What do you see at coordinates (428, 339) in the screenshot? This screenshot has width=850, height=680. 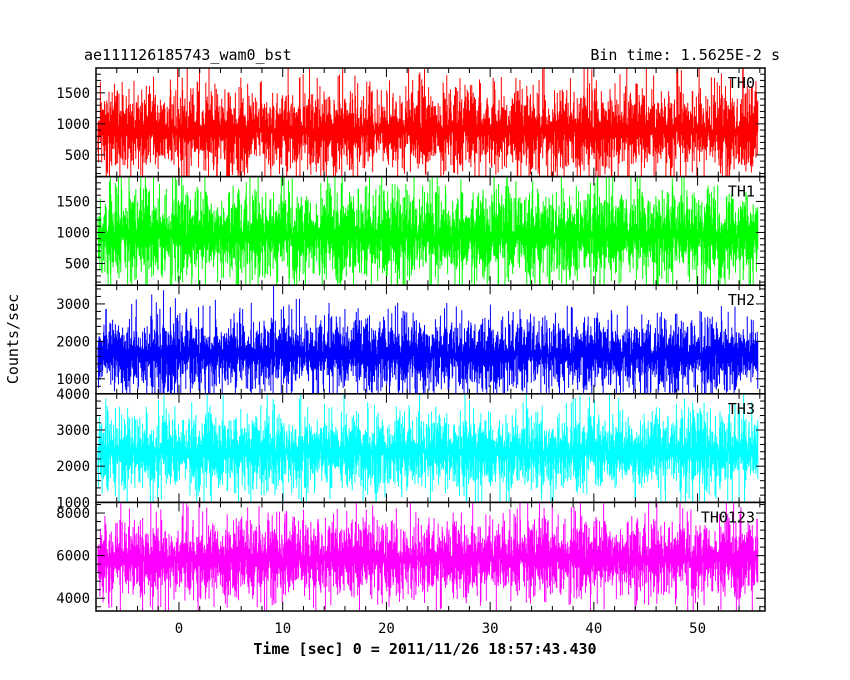 I see `series-th2` at bounding box center [428, 339].